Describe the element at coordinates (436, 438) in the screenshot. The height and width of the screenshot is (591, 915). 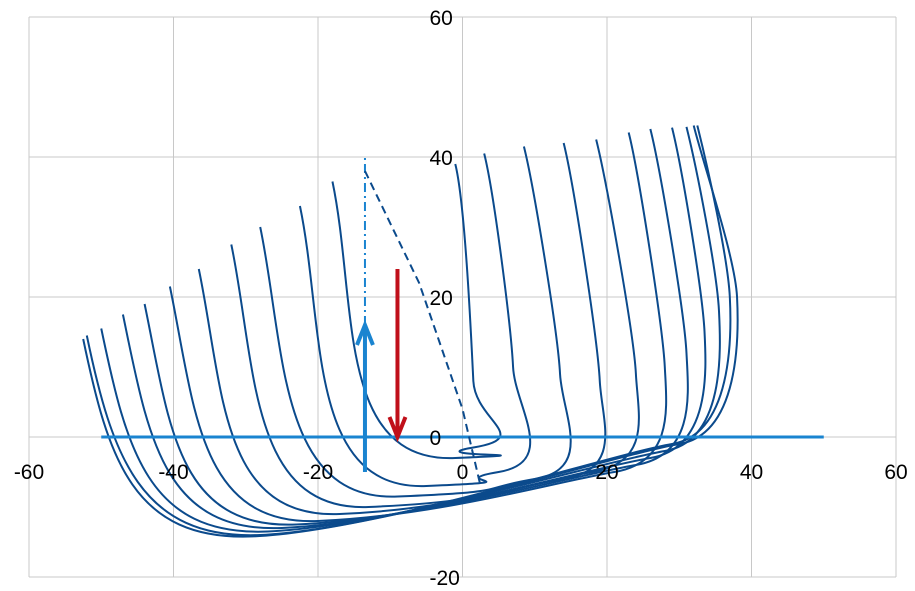
I see `y-tick-label: 0` at that location.